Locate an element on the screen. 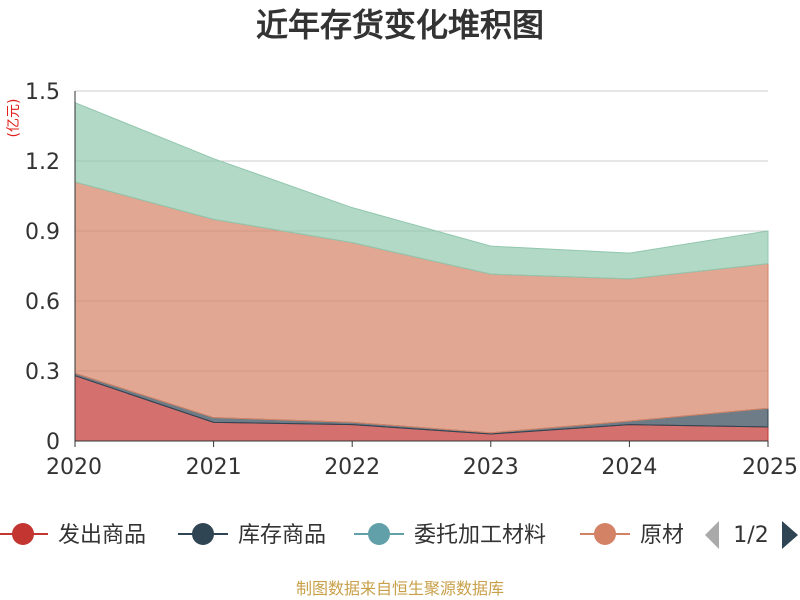 This screenshot has width=800, height=600. legend-label: 发出商品 is located at coordinates (102, 535).